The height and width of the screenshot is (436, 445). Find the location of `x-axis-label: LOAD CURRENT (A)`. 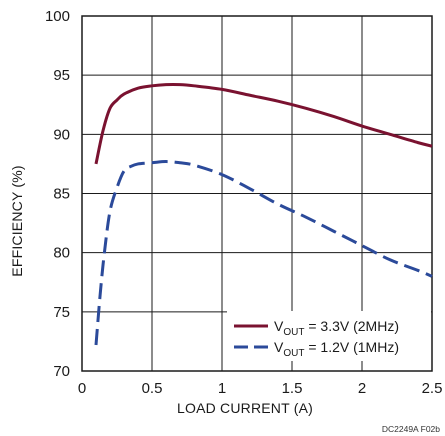

x-axis-label: LOAD CURRENT (A) is located at coordinates (245, 408).